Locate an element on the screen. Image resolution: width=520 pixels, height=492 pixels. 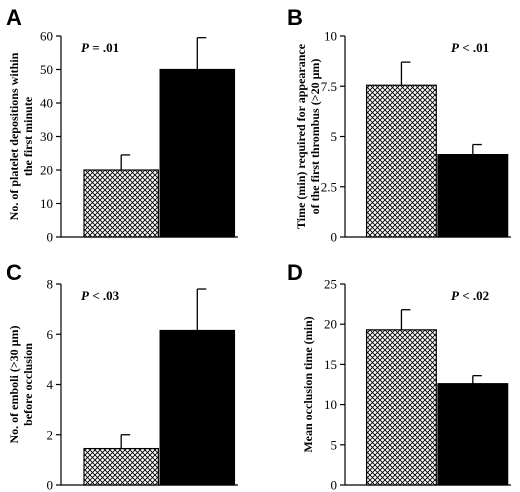
p-value-label: P < .01 is located at coordinates (470, 47).